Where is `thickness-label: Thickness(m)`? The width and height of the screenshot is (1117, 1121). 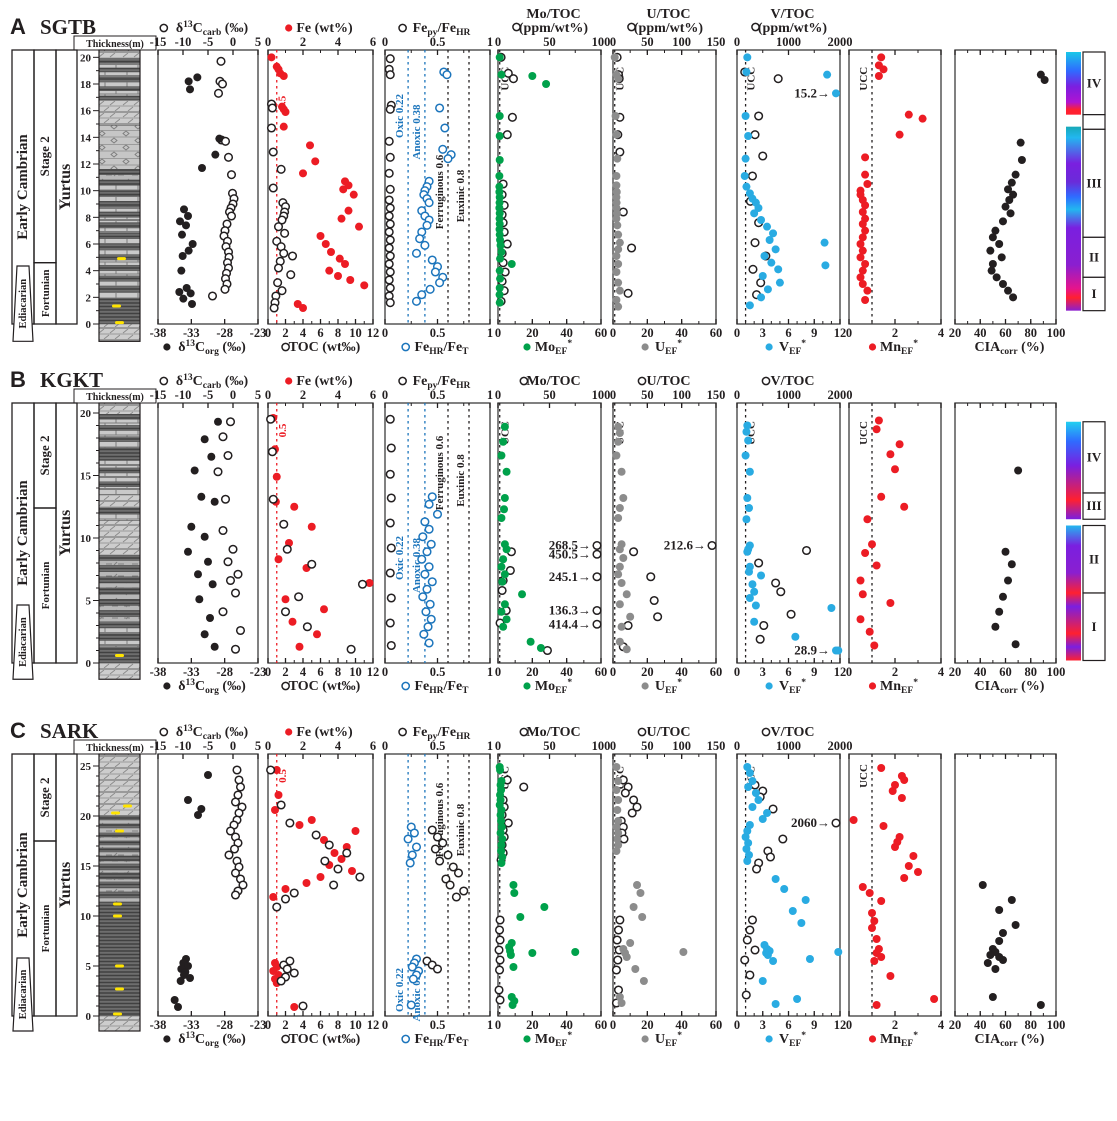
thickness-label: Thickness(m) is located at coordinates (115, 397).